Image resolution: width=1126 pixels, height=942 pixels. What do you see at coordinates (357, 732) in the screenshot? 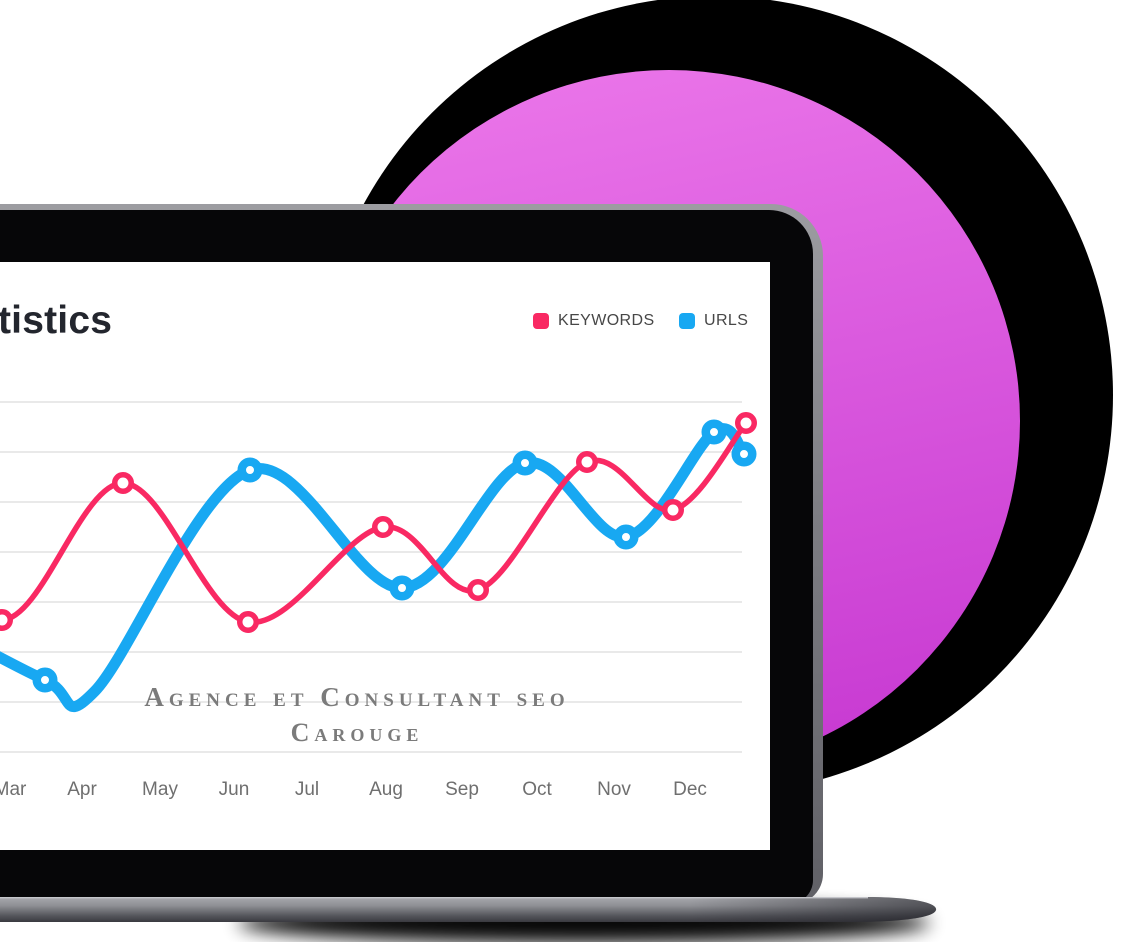
I see `watermark-line-2: Carouge` at bounding box center [357, 732].